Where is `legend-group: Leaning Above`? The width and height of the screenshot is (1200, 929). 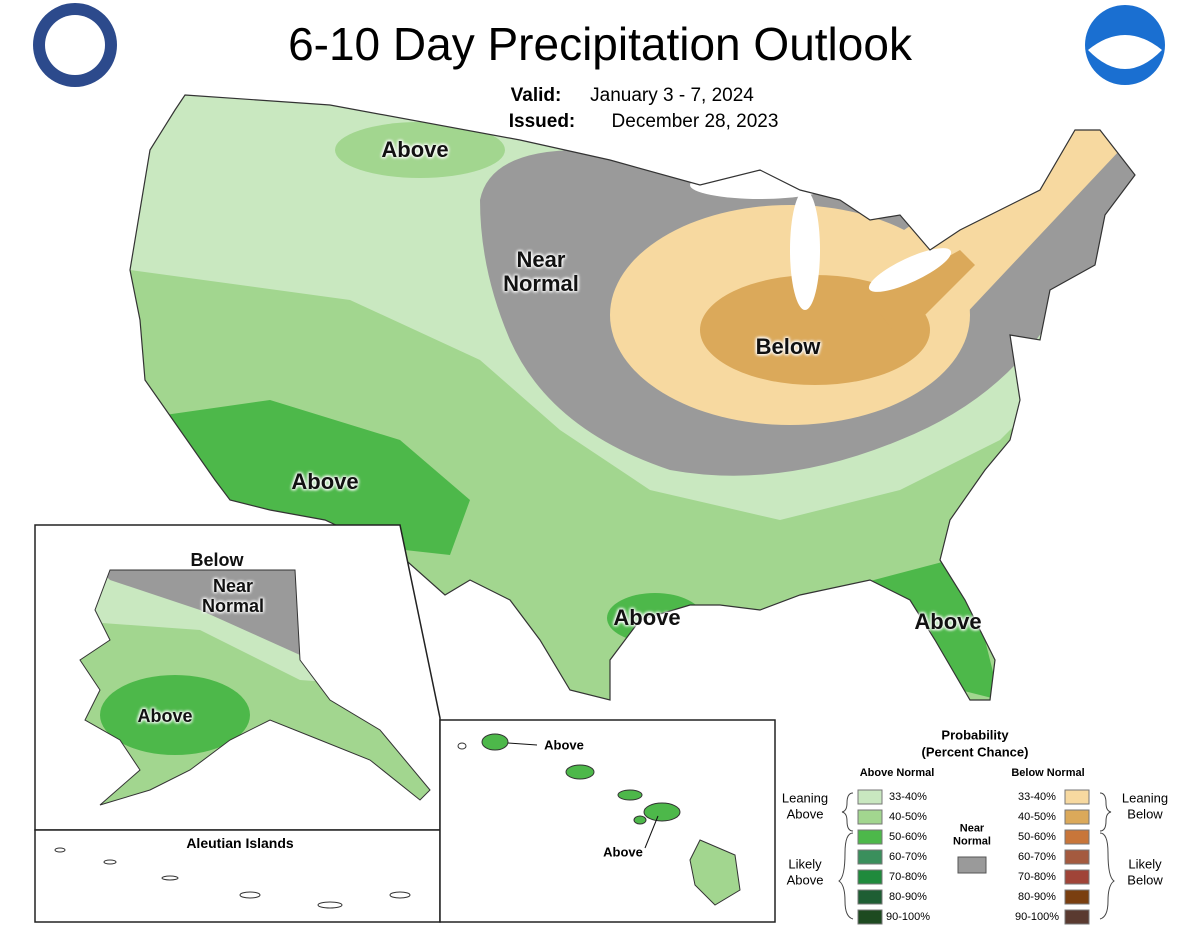 legend-group: Leaning Above is located at coordinates (805, 805).